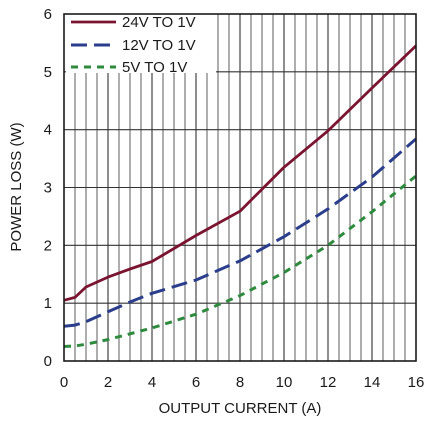  Describe the element at coordinates (48, 303) in the screenshot. I see `y-tick-label: 1` at that location.